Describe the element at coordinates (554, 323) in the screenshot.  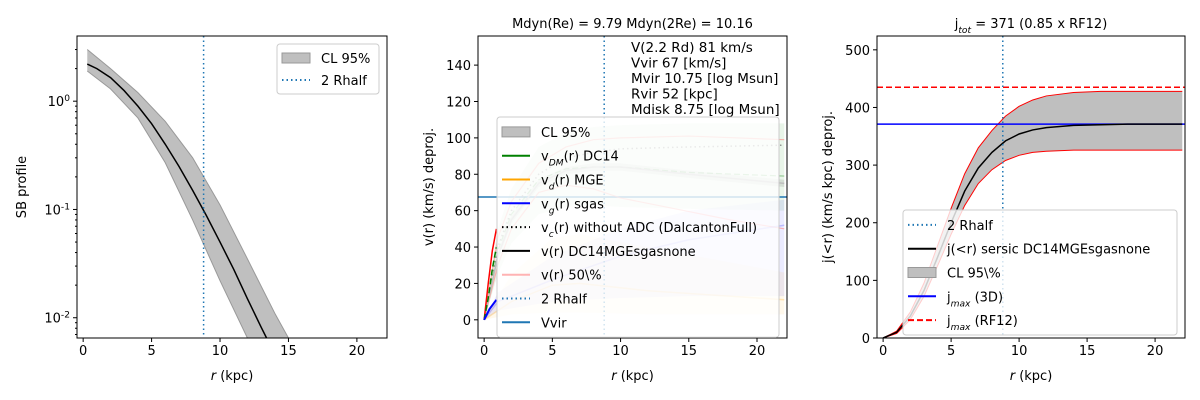
I see `legend-label: Vvir` at that location.